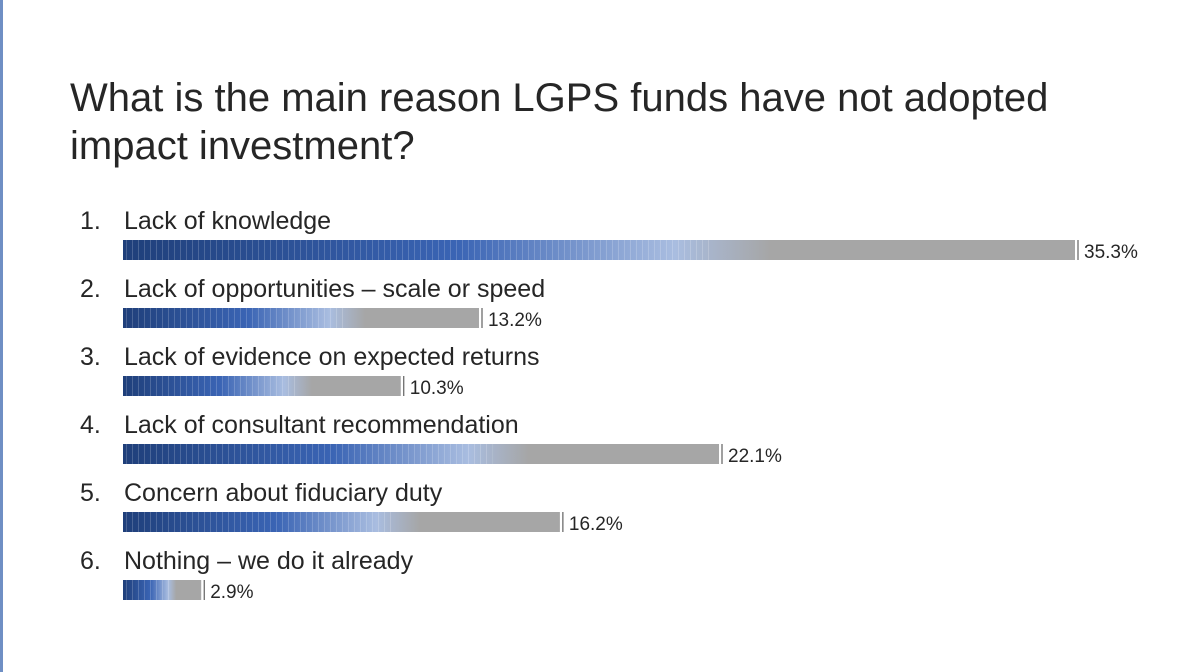  What do you see at coordinates (228, 221) in the screenshot?
I see `category-text: Lack of knowledge` at bounding box center [228, 221].